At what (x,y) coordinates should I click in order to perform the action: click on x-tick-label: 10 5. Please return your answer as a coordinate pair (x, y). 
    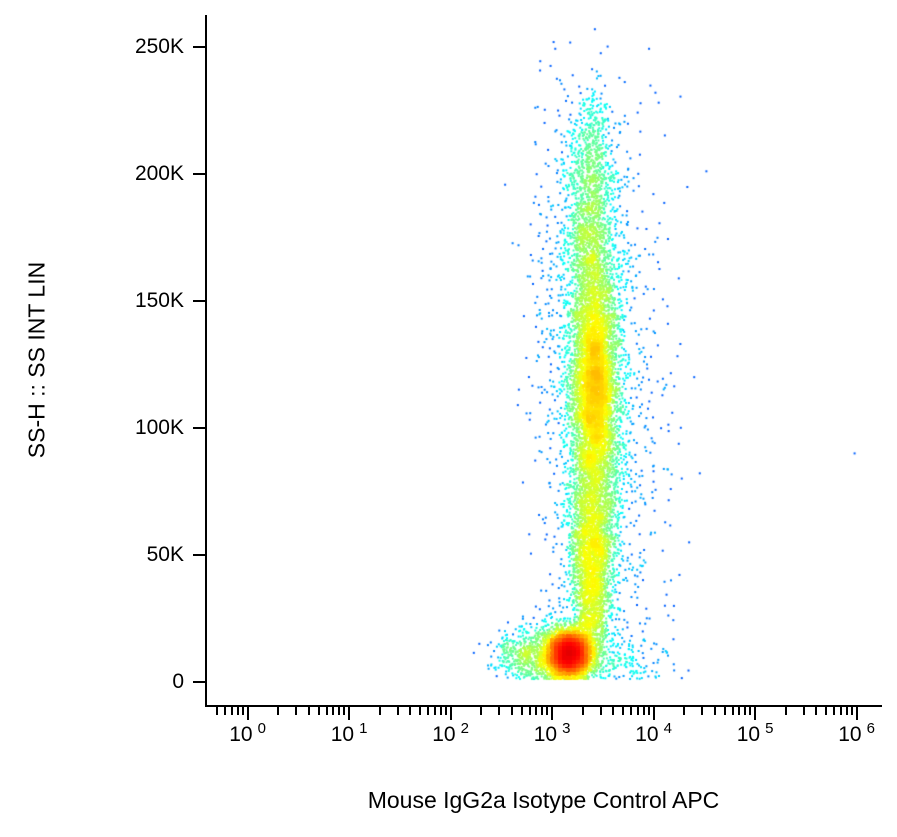
    Looking at the image, I should click on (755, 735).